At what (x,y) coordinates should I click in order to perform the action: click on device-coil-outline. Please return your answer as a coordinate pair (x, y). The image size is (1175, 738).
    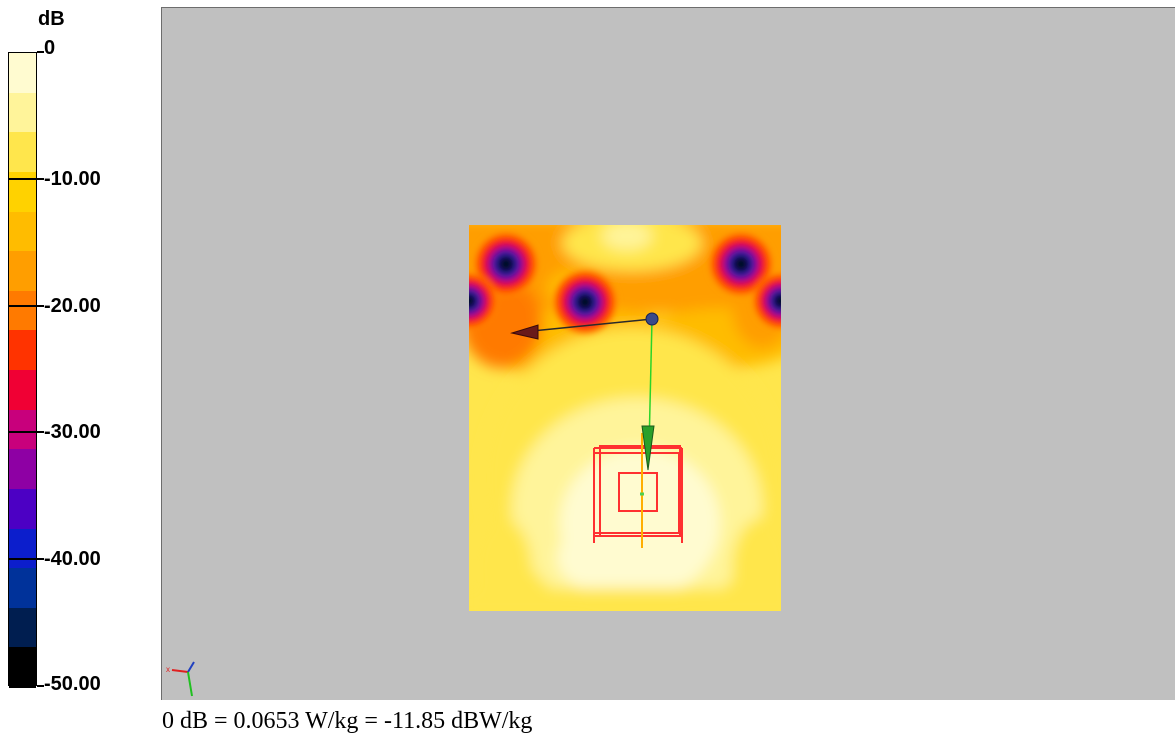
    Looking at the image, I should click on (638, 494).